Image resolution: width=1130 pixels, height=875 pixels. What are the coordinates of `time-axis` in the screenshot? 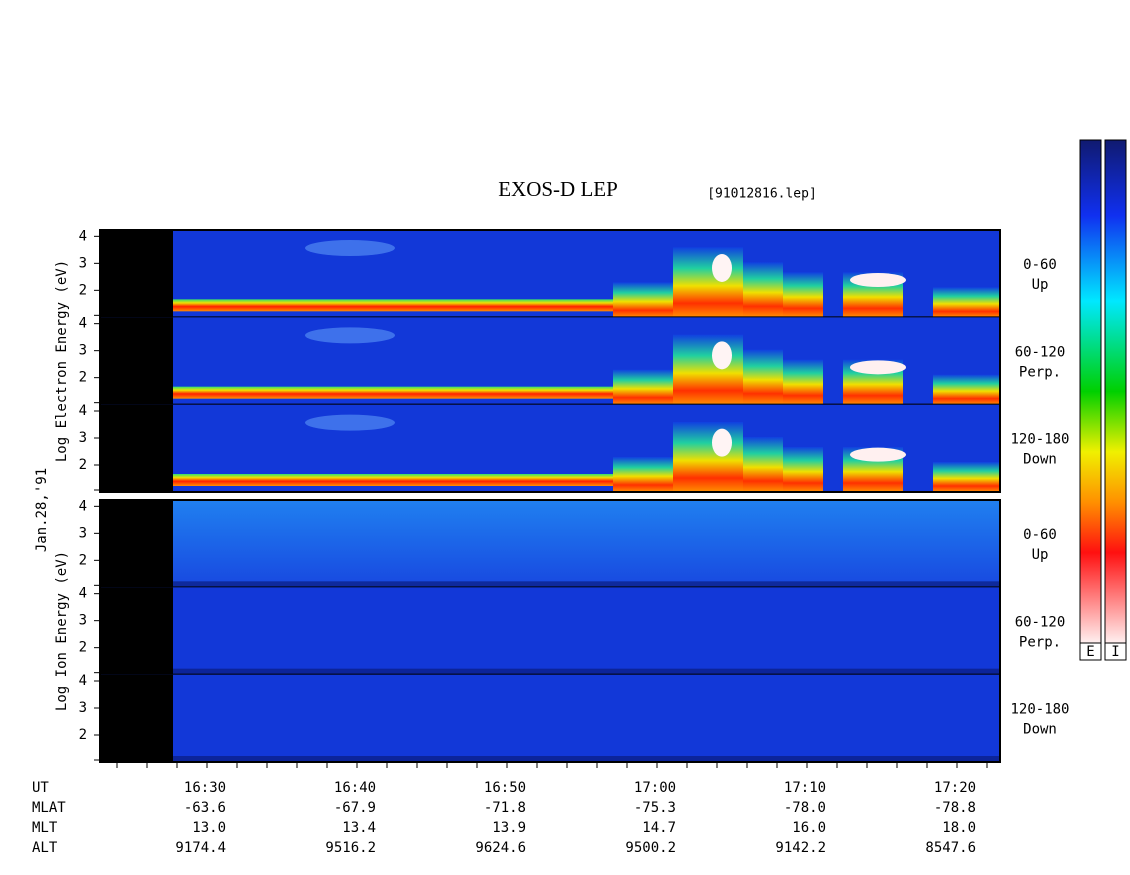 It's located at (550, 764).